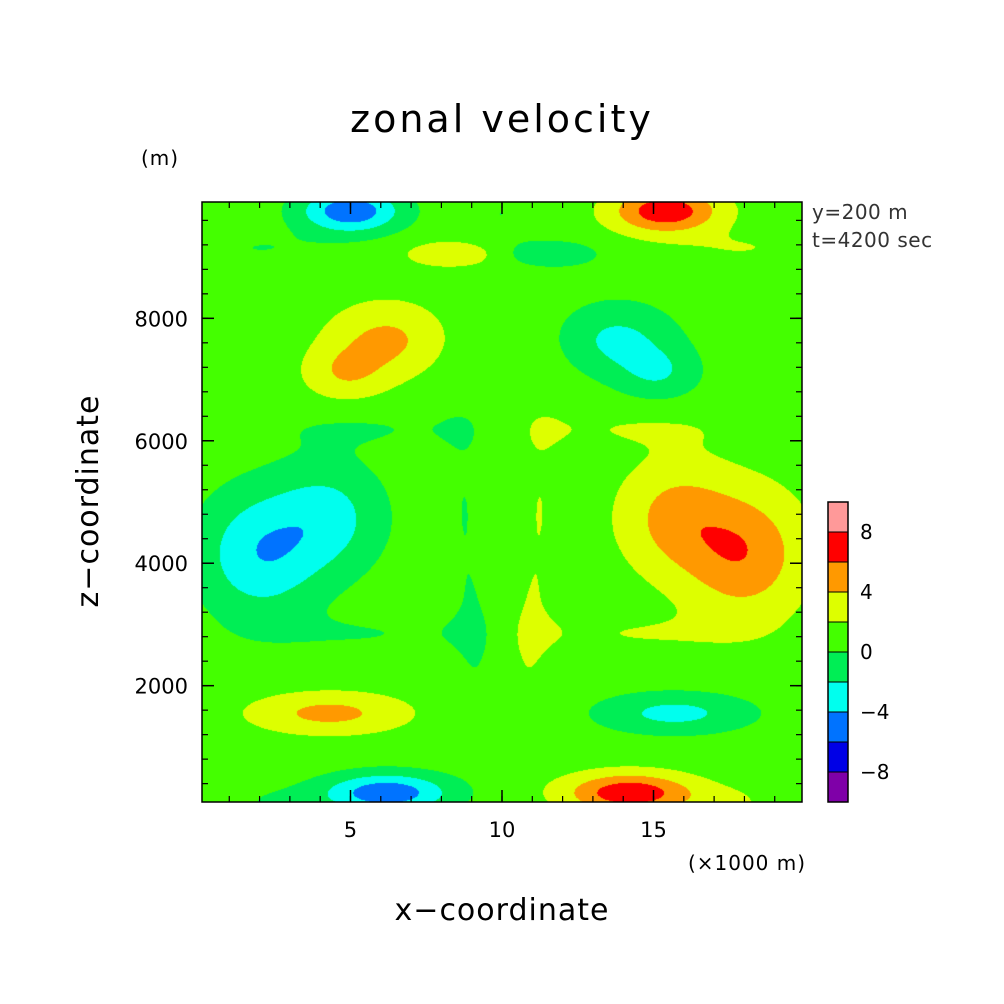 The image size is (1004, 1004). What do you see at coordinates (502, 830) in the screenshot?
I see `x-tick-label: 10` at bounding box center [502, 830].